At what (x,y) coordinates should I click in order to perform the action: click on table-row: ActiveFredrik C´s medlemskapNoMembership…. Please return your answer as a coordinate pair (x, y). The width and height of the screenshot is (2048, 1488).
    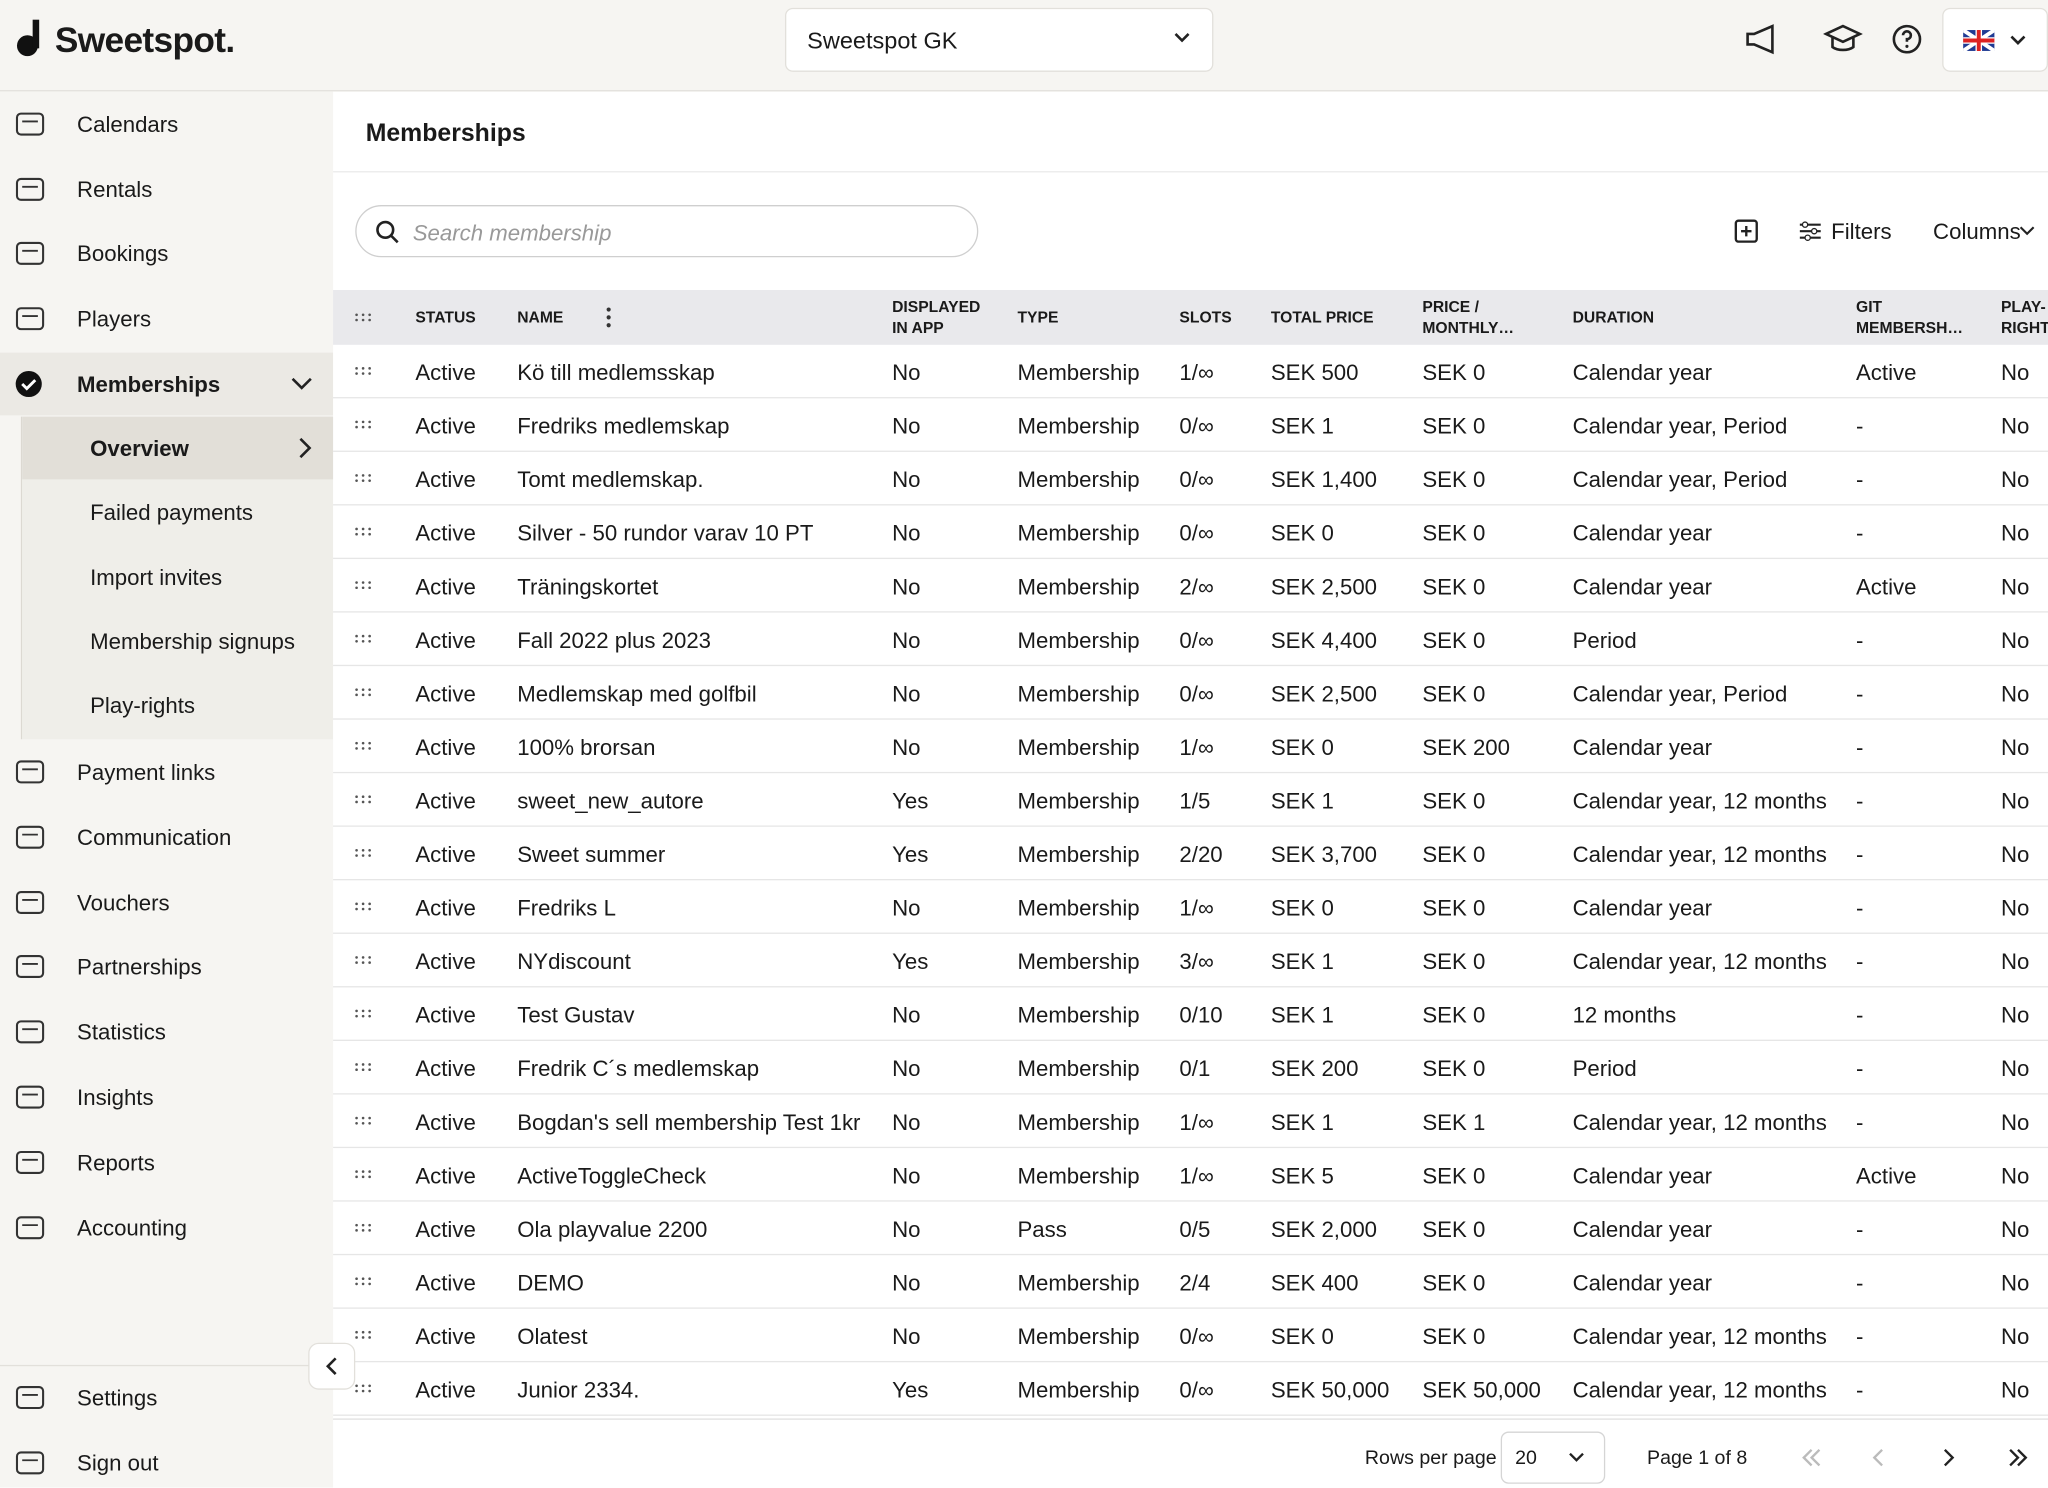
    Looking at the image, I should click on (1190, 1068).